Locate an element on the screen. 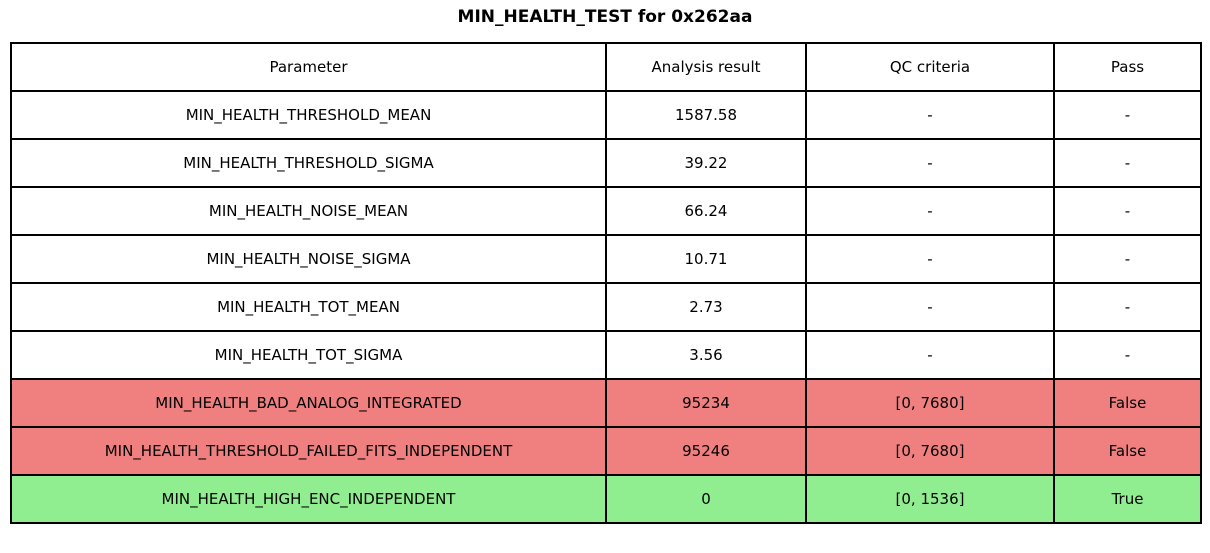 The width and height of the screenshot is (1210, 553). param-cell: MIN_HEALTH_THRESHOLD_SIGMA is located at coordinates (308, 163).